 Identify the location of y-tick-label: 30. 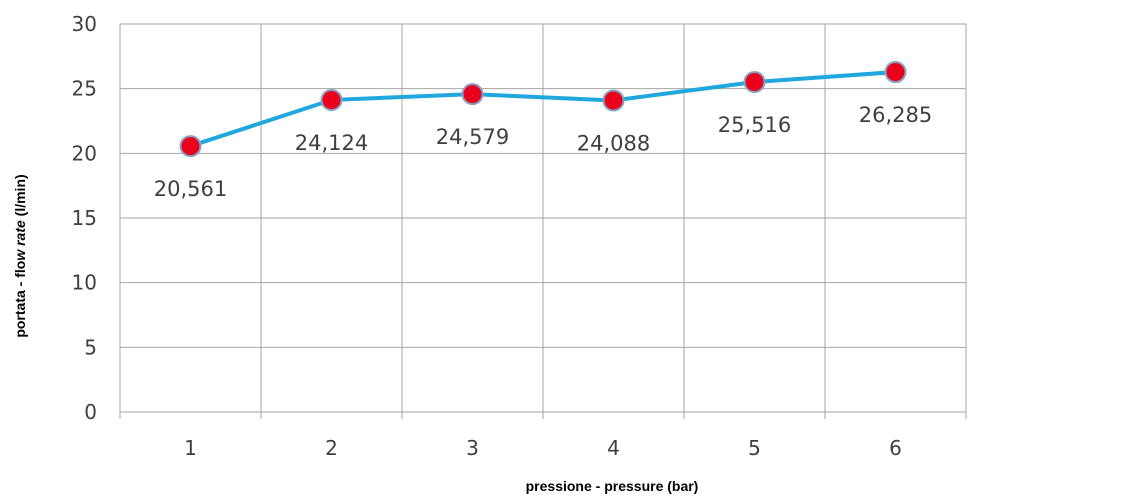
(84, 24).